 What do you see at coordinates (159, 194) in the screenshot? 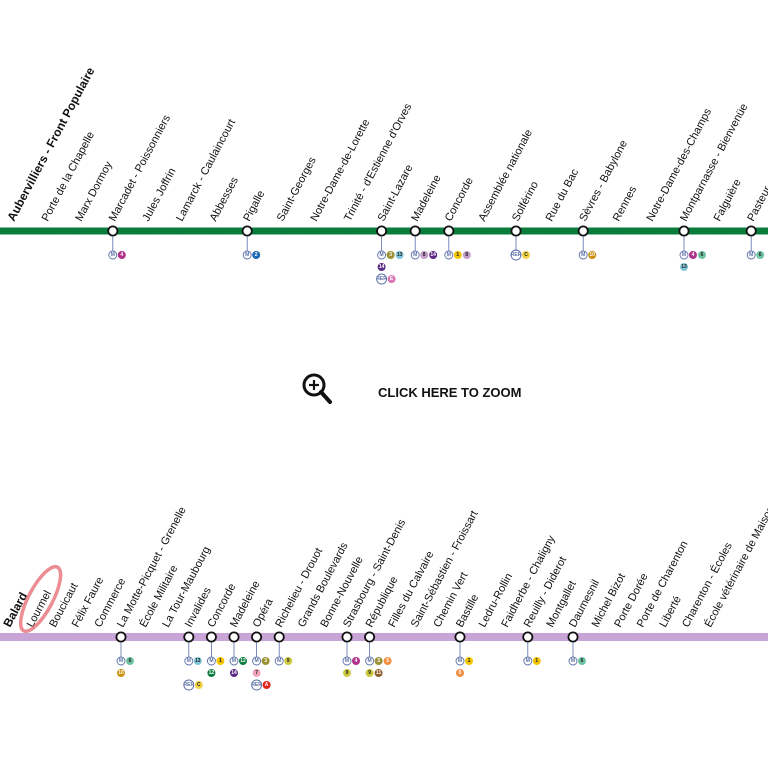
I see `station-label: Jules Joffrin` at bounding box center [159, 194].